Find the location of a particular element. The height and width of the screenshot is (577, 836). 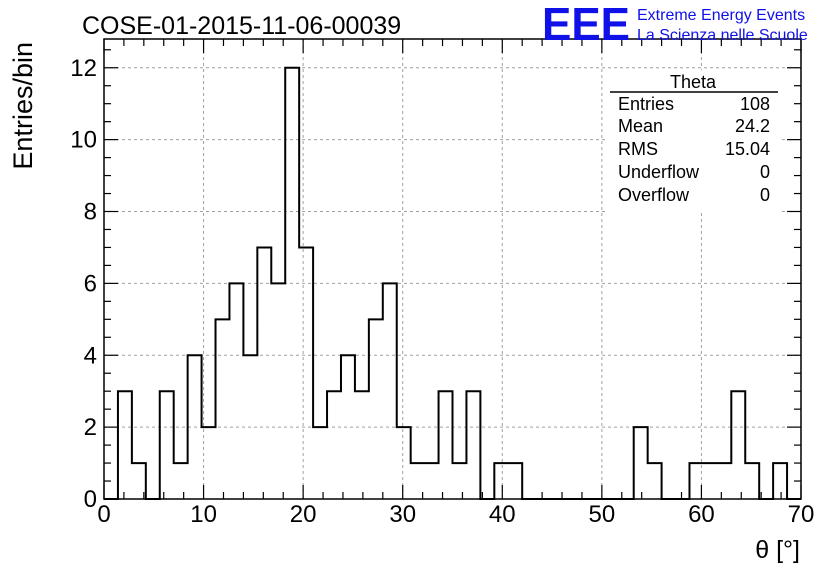

y-axis-label: Entries/bin is located at coordinates (23, 106).